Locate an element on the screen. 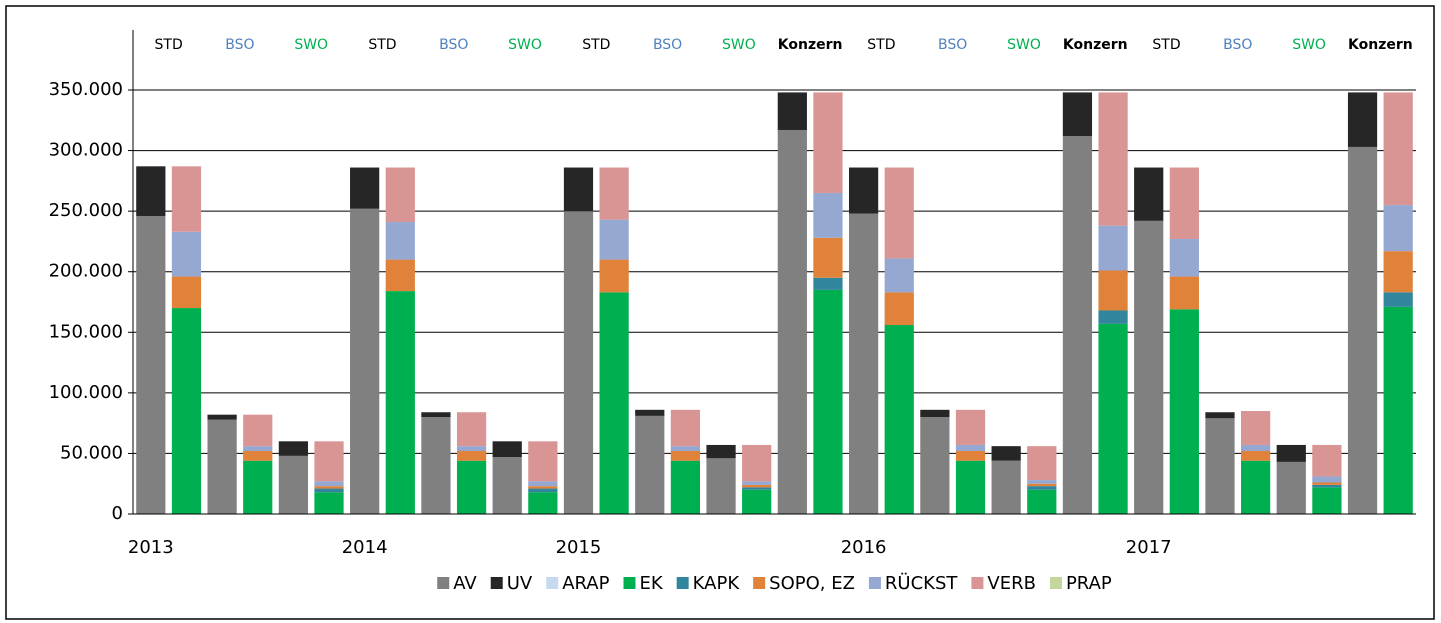 The height and width of the screenshot is (623, 1441). x-tick-label: 2015 is located at coordinates (579, 547).